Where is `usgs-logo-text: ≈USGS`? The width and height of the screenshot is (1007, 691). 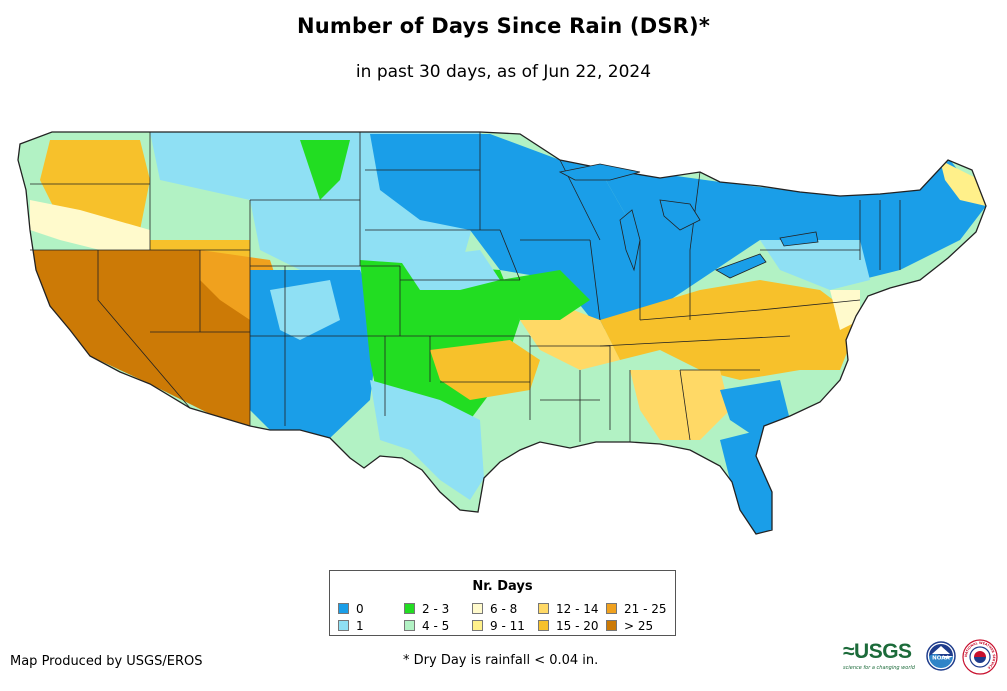
usgs-logo-text: ≈USGS is located at coordinates (877, 651).